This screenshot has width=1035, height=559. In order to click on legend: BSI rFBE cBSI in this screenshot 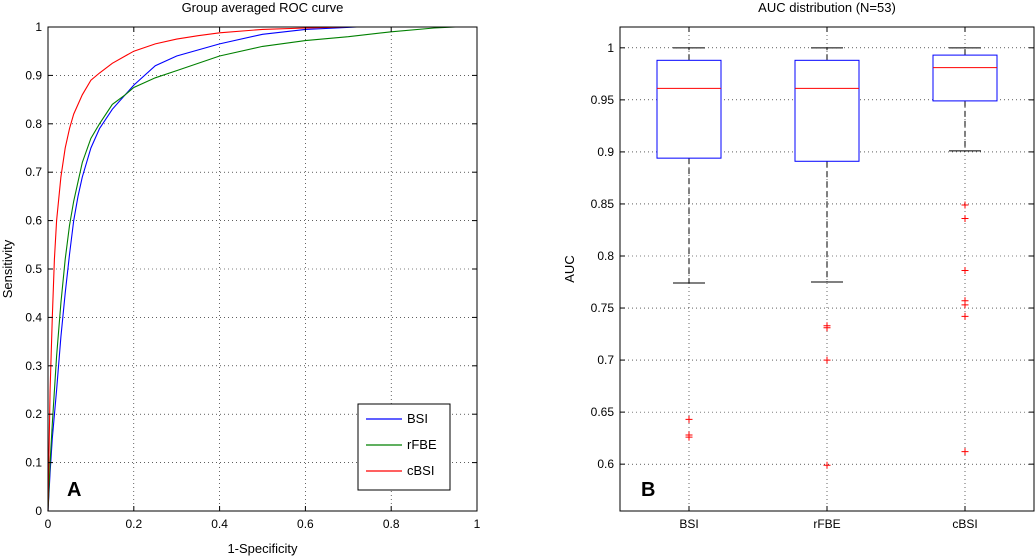, I will do `click(404, 447)`.